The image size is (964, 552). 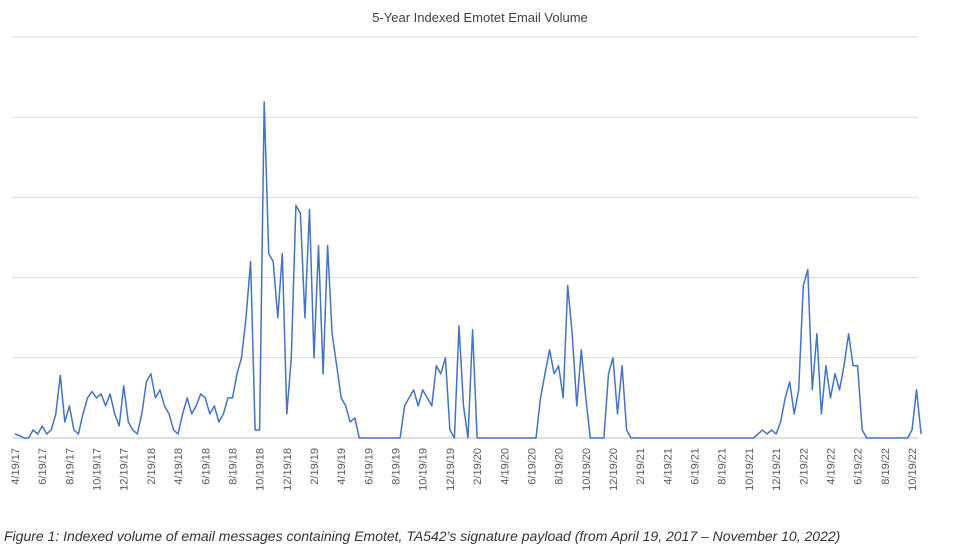 What do you see at coordinates (152, 466) in the screenshot?
I see `x-tick-label: 2/19/18` at bounding box center [152, 466].